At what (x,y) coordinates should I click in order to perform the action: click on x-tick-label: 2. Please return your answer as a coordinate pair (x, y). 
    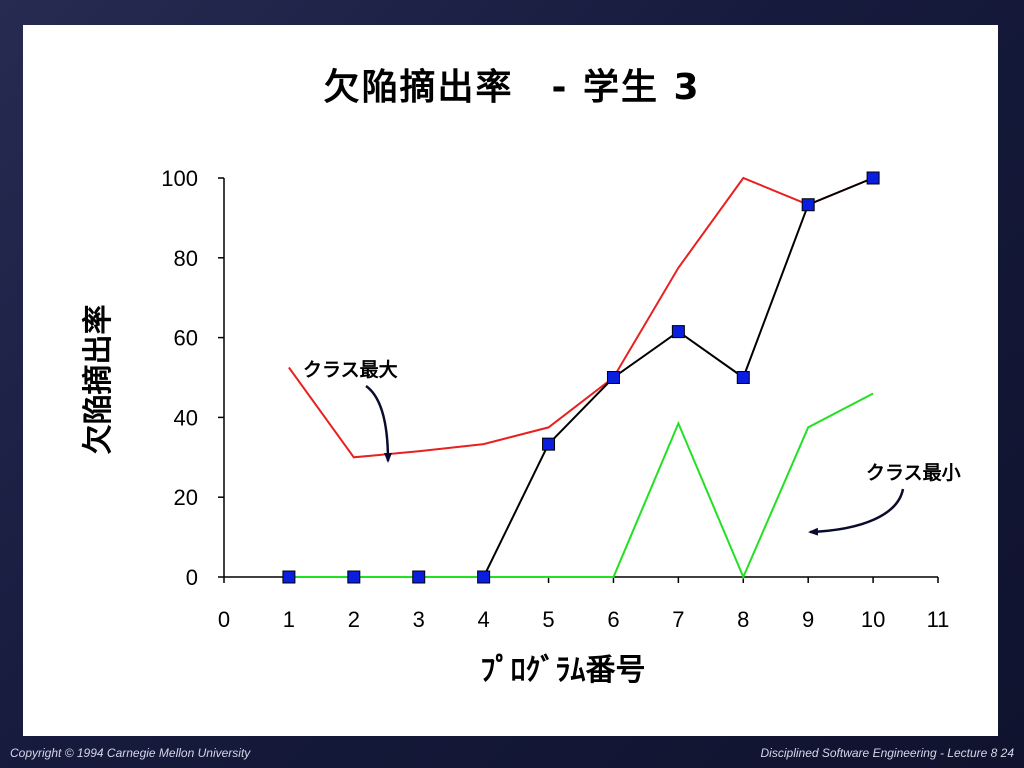
    Looking at the image, I should click on (354, 619).